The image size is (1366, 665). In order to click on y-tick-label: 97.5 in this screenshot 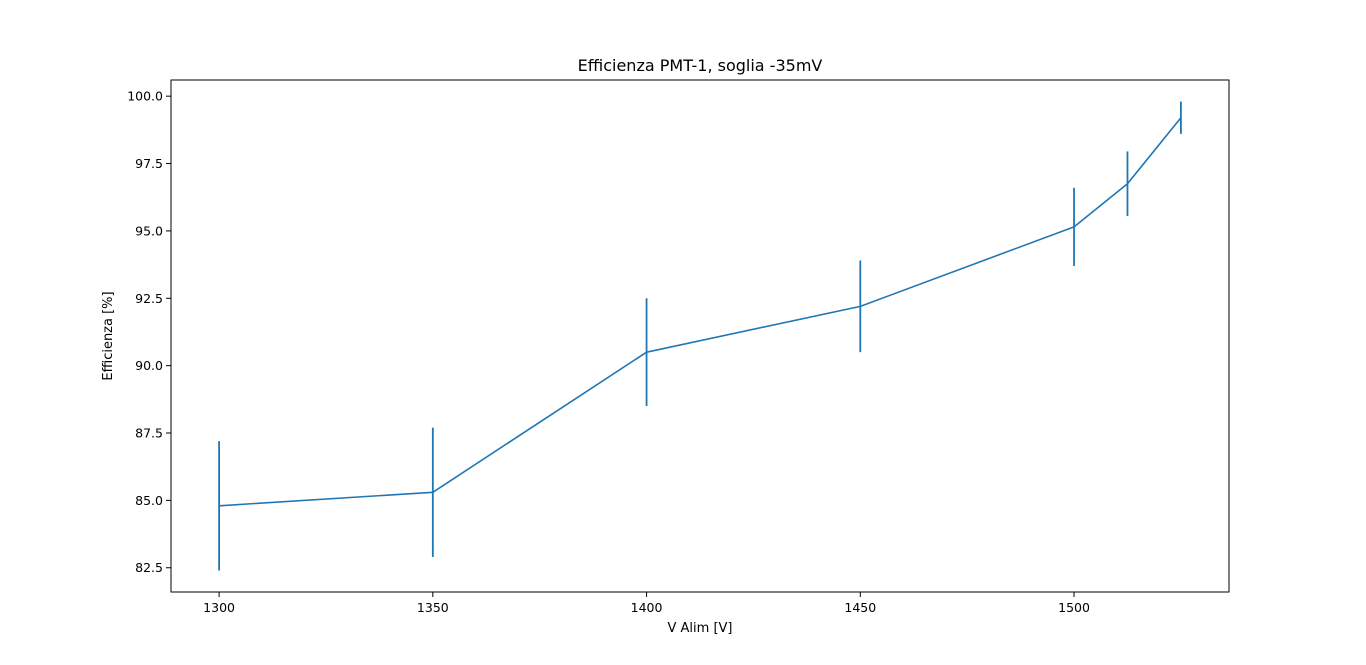, I will do `click(149, 163)`.